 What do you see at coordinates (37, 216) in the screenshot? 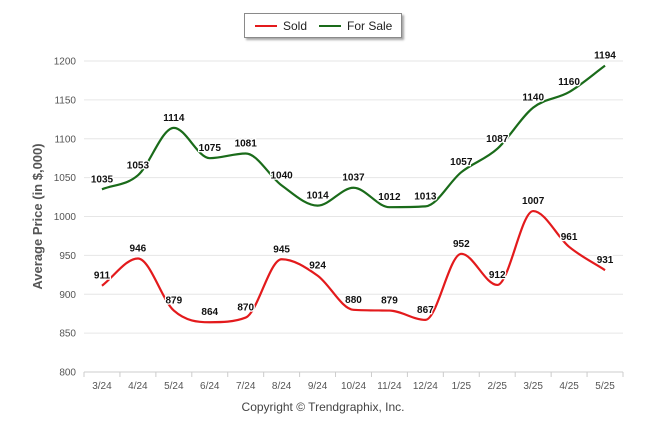
I see `y-axis-title: Average Price (in $,000)` at bounding box center [37, 216].